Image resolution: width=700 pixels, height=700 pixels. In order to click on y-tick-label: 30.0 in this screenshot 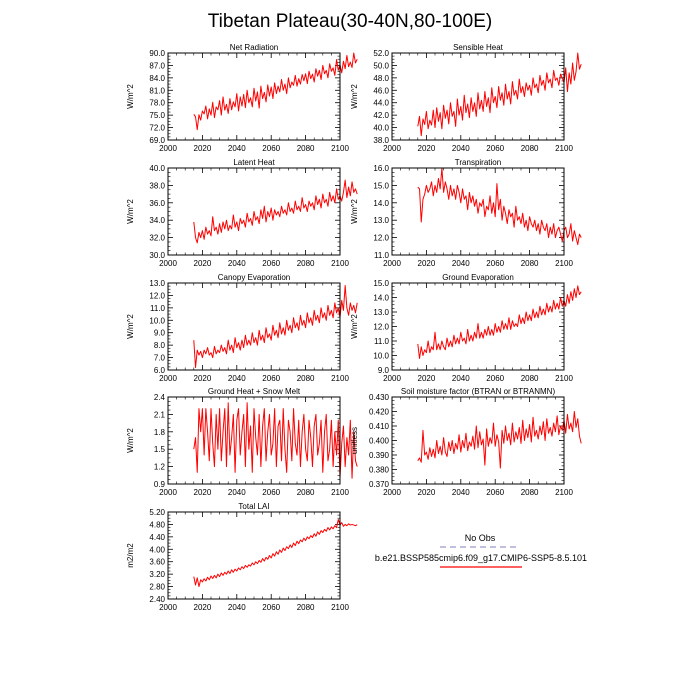, I will do `click(157, 255)`.